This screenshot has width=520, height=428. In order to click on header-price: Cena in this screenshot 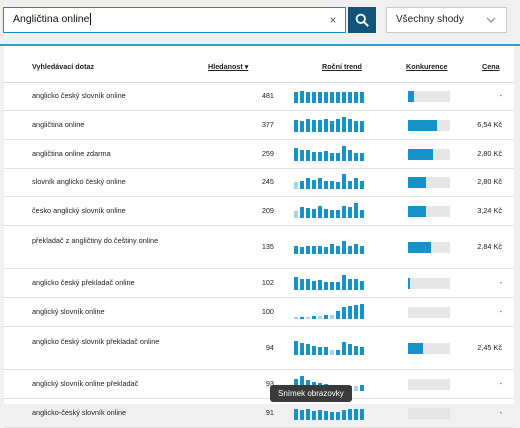, I will do `click(491, 66)`.